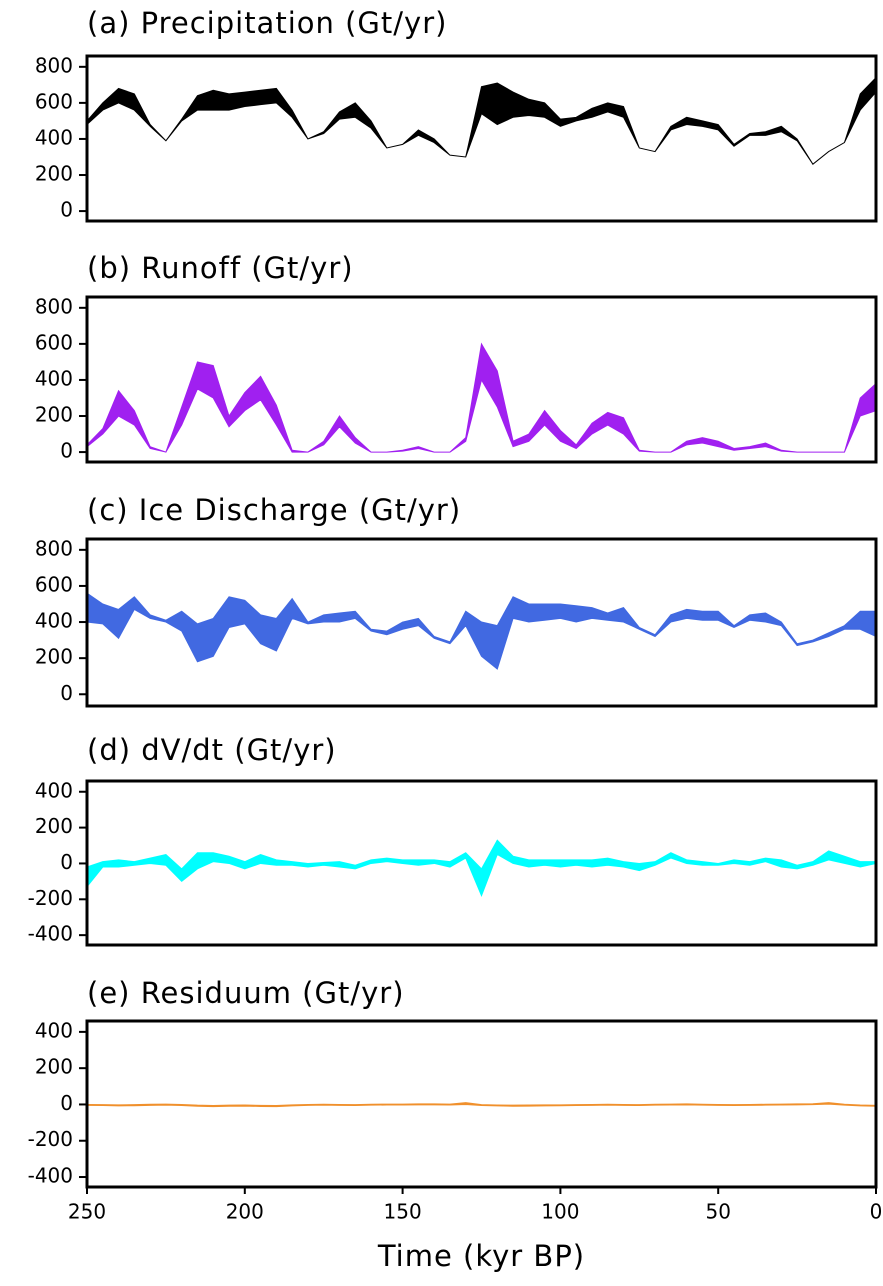 This screenshot has height=1286, width=883. What do you see at coordinates (245, 1212) in the screenshot?
I see `x-tick-label: 200` at bounding box center [245, 1212].